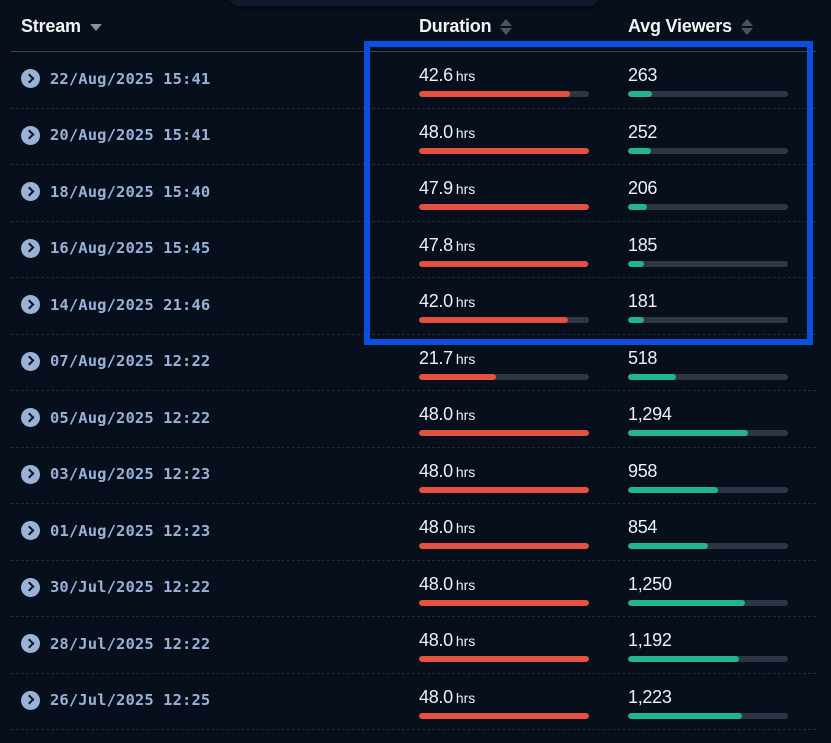  What do you see at coordinates (708, 702) in the screenshot?
I see `avg-viewers-cell: 1,223` at bounding box center [708, 702].